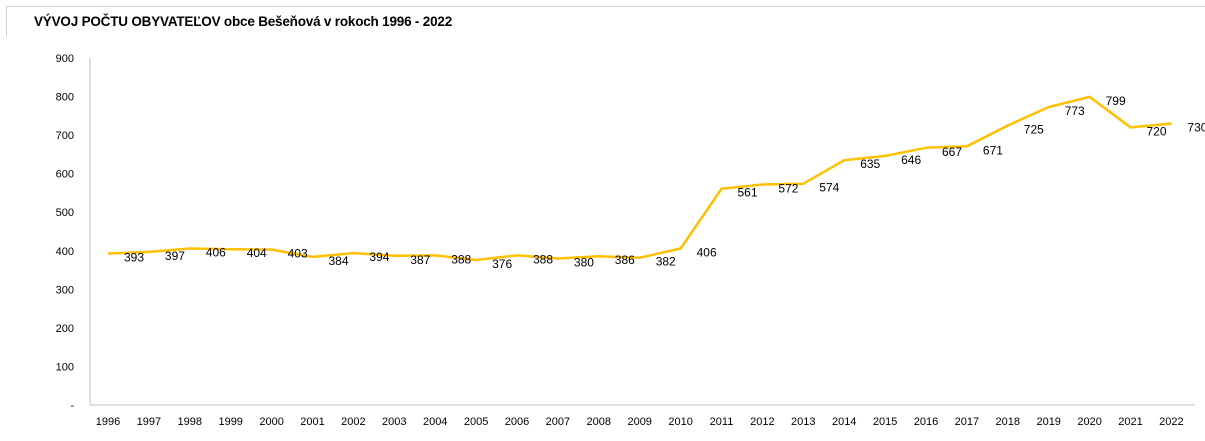  What do you see at coordinates (788, 188) in the screenshot?
I see `data-label: 572` at bounding box center [788, 188].